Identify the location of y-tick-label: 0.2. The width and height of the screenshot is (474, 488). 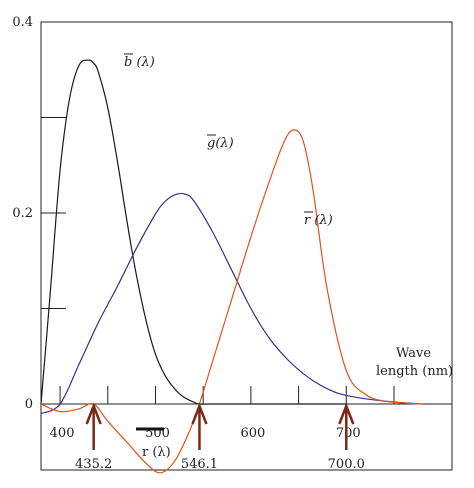
(22, 213).